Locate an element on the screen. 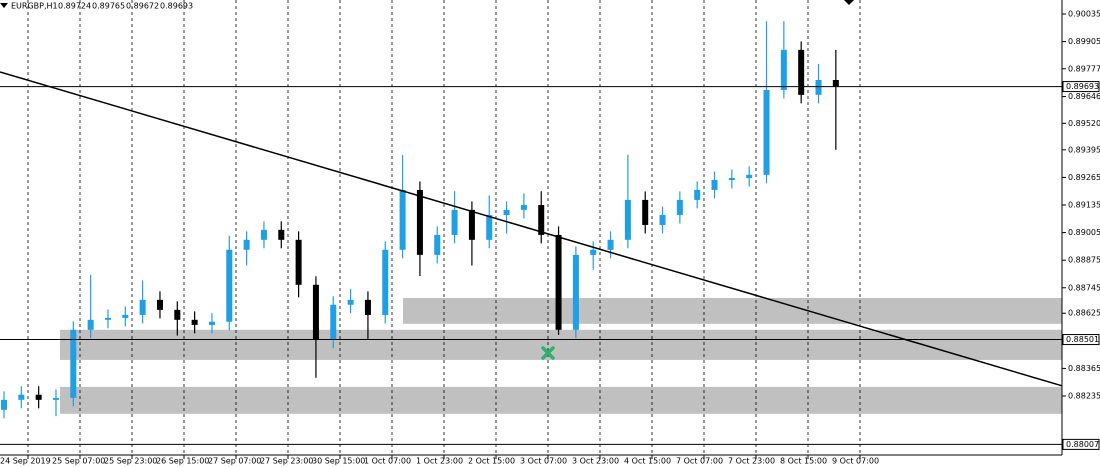 Image resolution: width=1100 pixels, height=467 pixels. y-tick-label: 0.88235 is located at coordinates (1084, 396).